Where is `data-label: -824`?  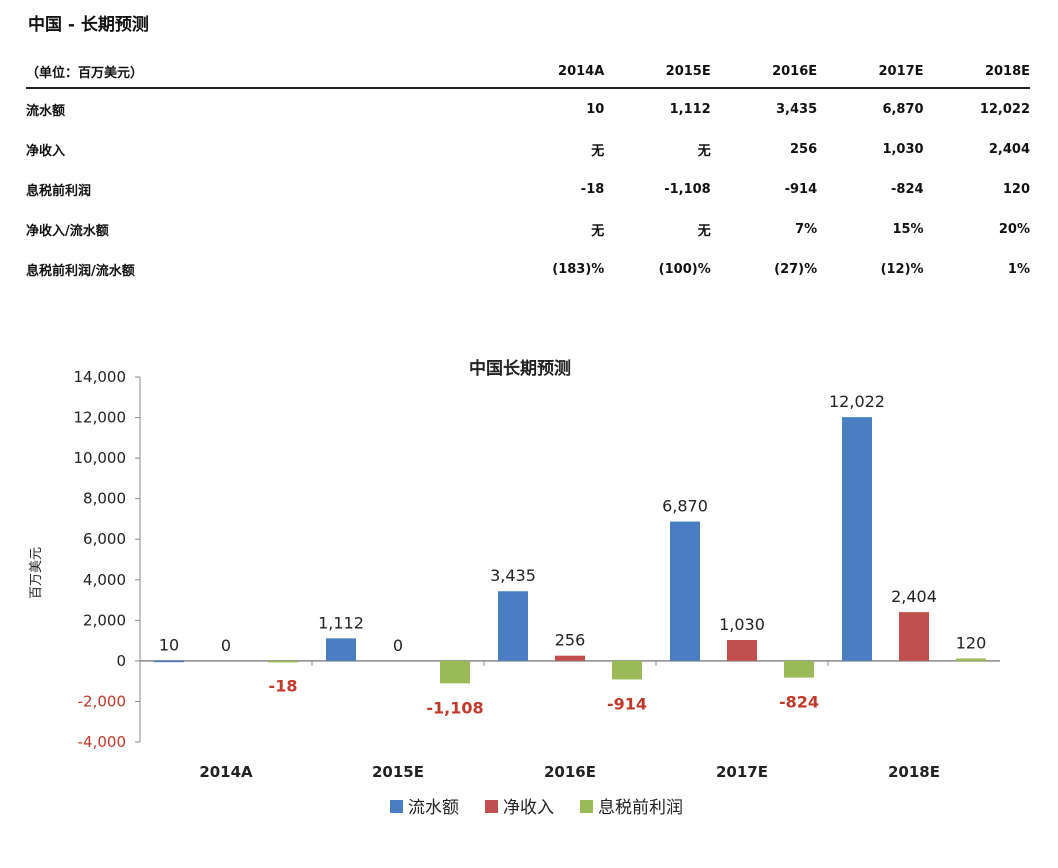
data-label: -824 is located at coordinates (799, 702).